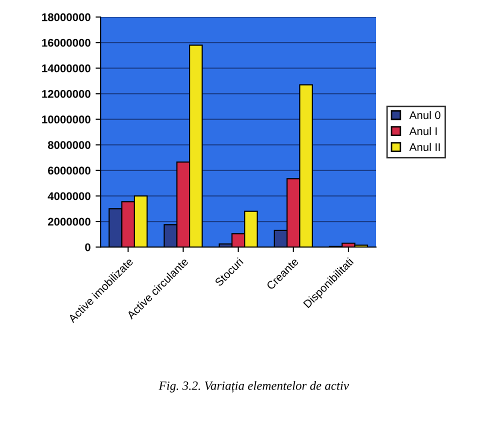  I want to click on y-tick-label: 12000000, so click(66, 94).